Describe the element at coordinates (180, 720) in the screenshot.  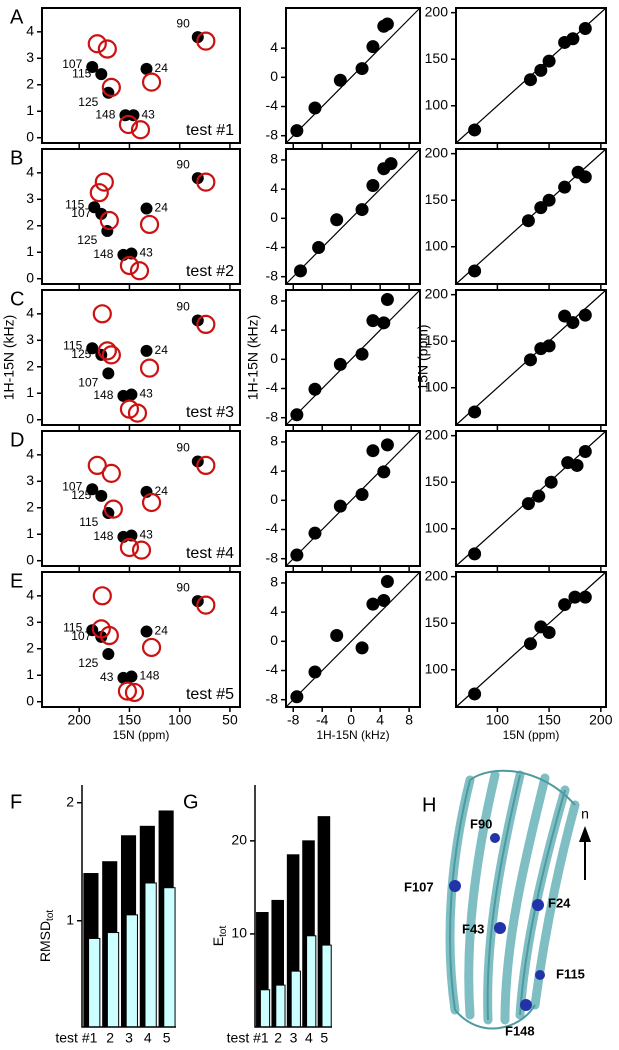
I see `x-tick-label: 100` at that location.